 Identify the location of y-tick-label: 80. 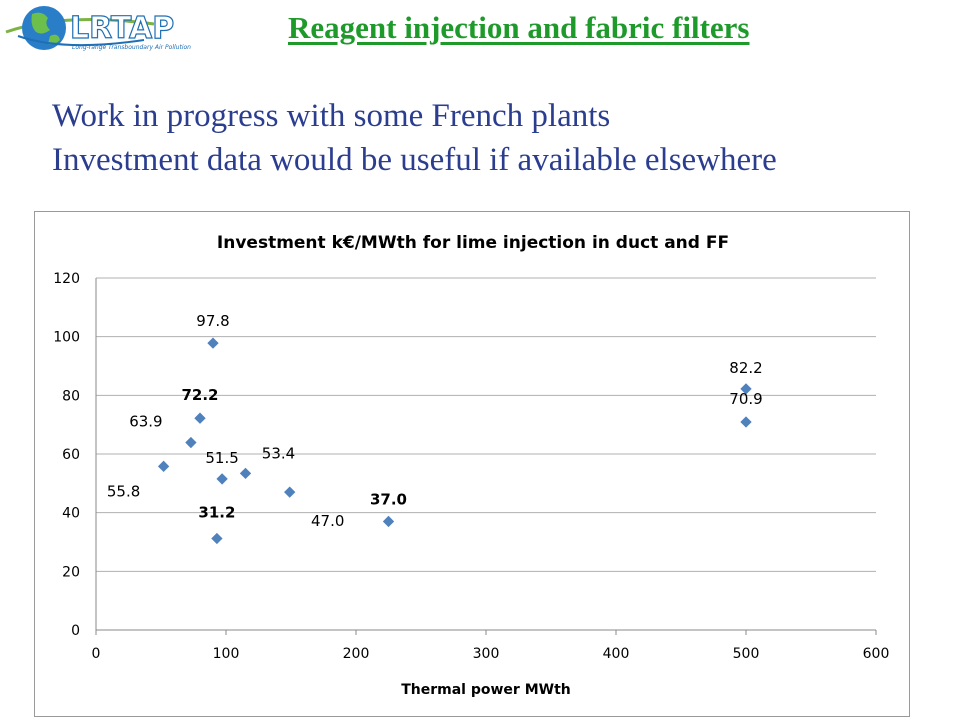
(71, 396).